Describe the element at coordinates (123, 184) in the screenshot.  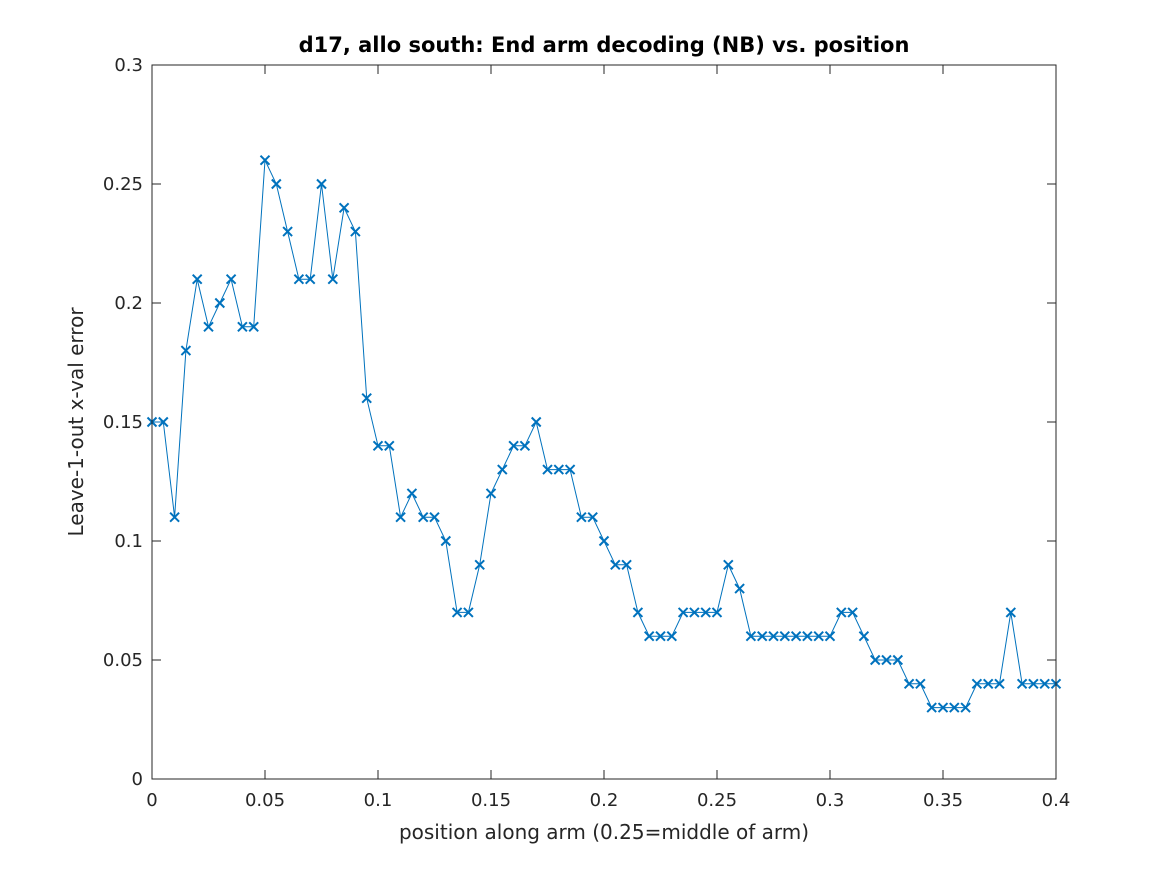
I see `y-tick-label: 0.25` at that location.